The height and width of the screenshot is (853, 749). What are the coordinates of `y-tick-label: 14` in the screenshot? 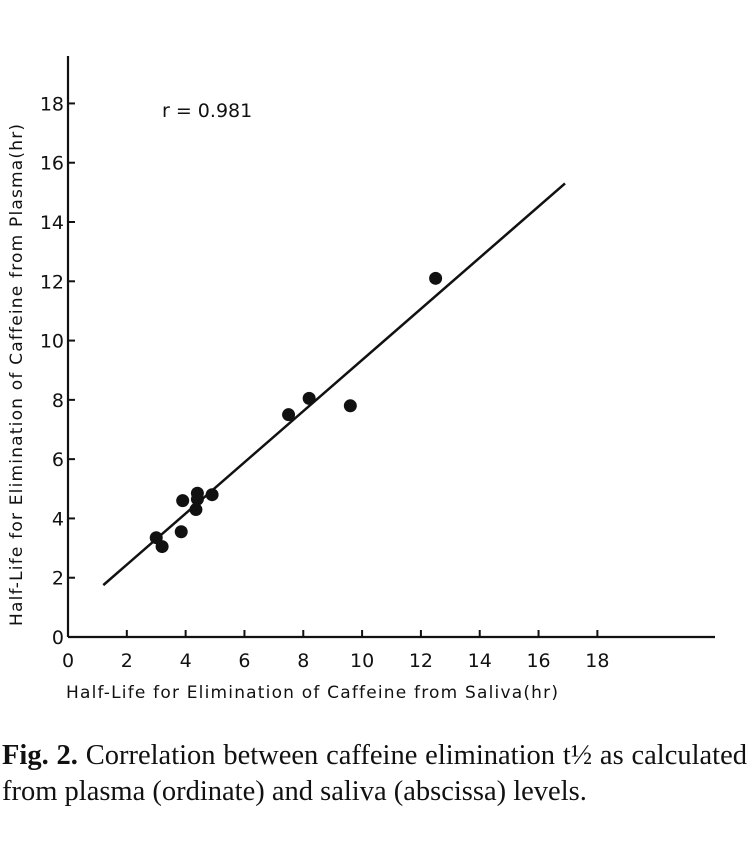 It's located at (52, 223).